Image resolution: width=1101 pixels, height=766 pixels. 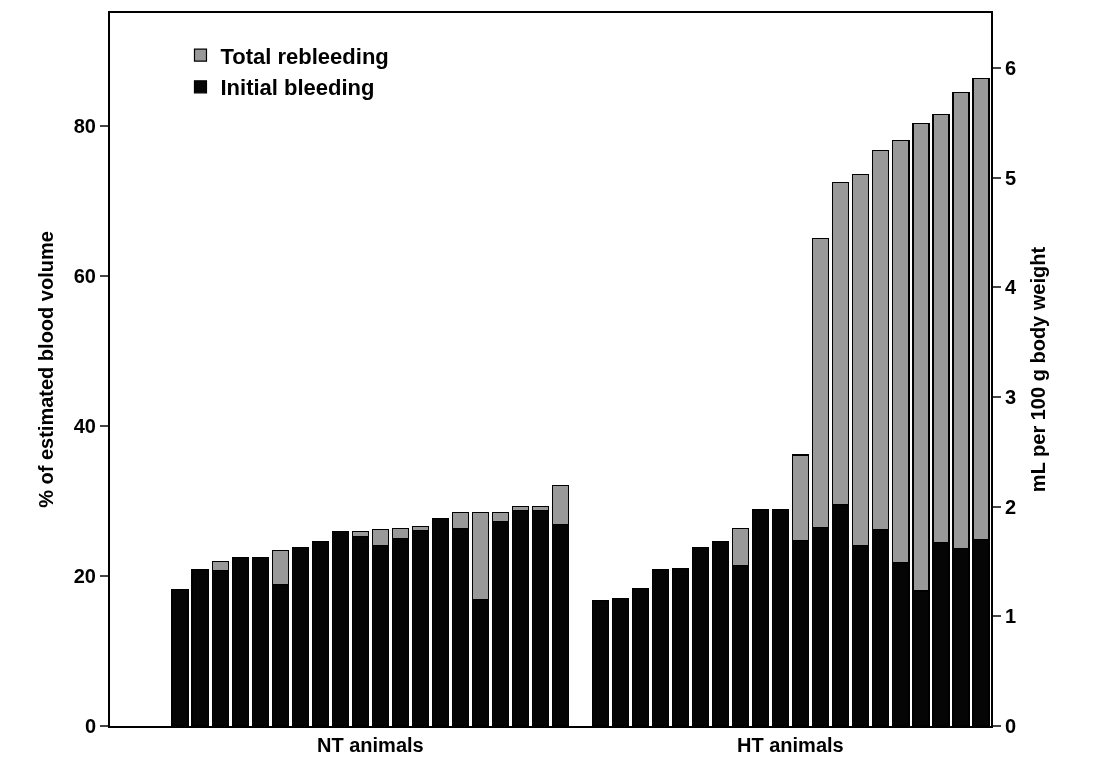 I want to click on y-tick-label: 40, so click(x=84, y=425).